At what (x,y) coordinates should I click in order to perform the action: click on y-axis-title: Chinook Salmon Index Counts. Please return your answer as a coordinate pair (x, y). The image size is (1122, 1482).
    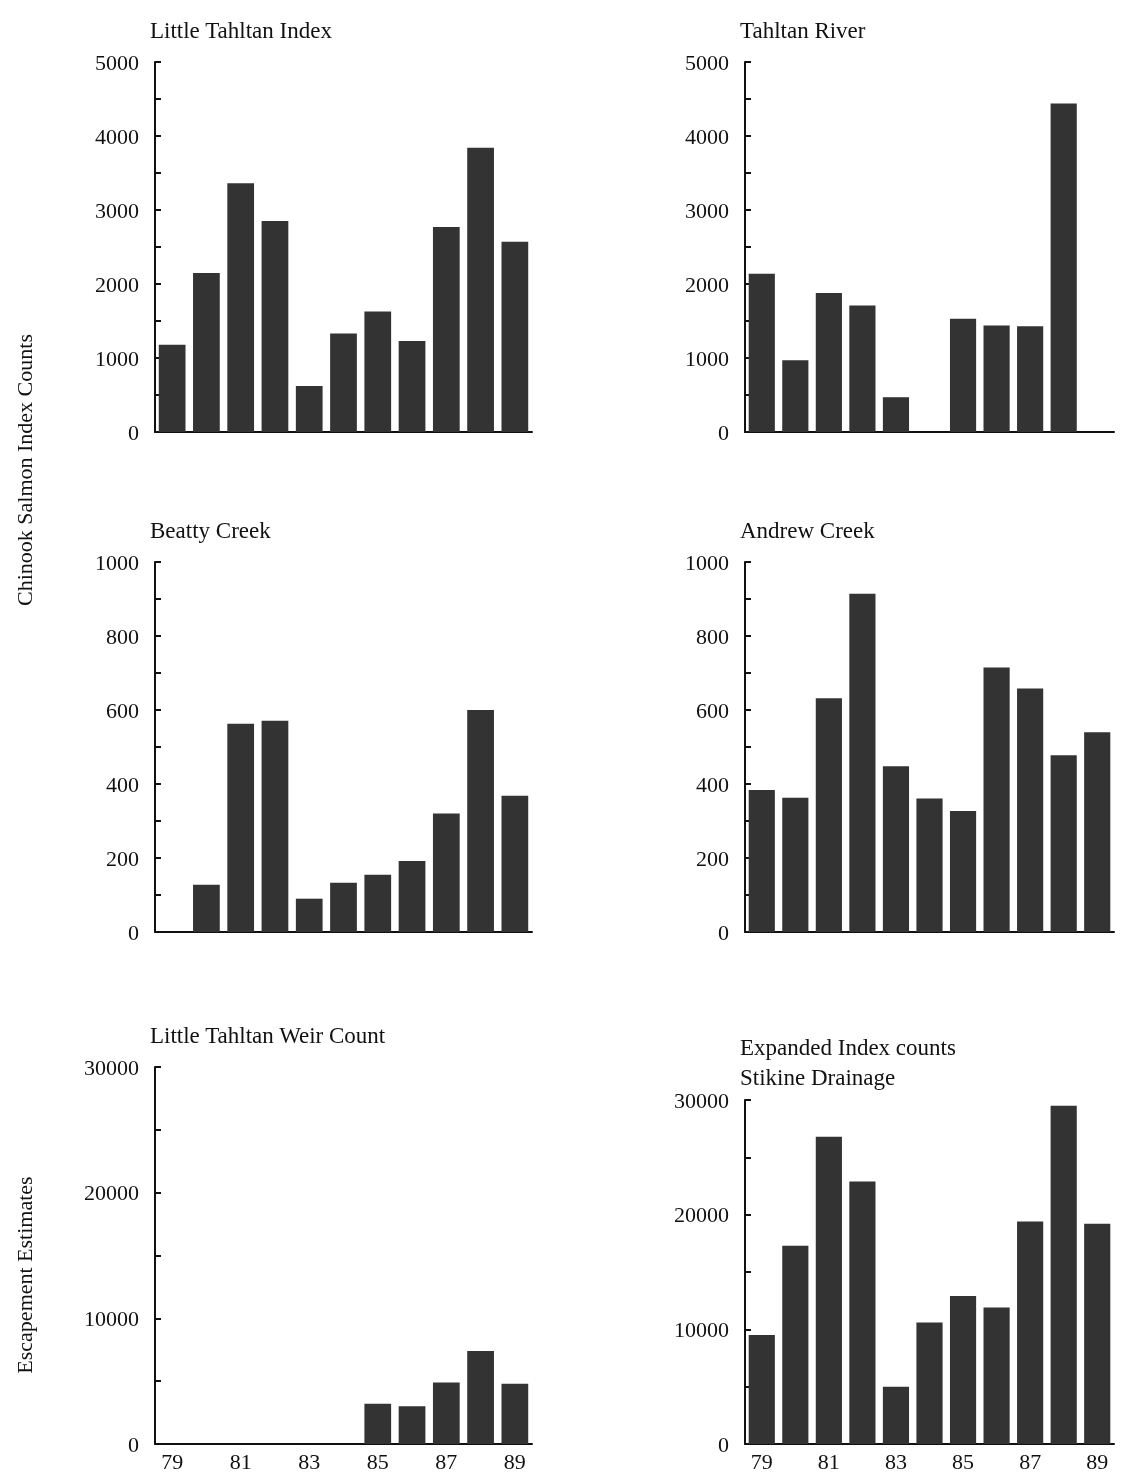
    Looking at the image, I should click on (25, 470).